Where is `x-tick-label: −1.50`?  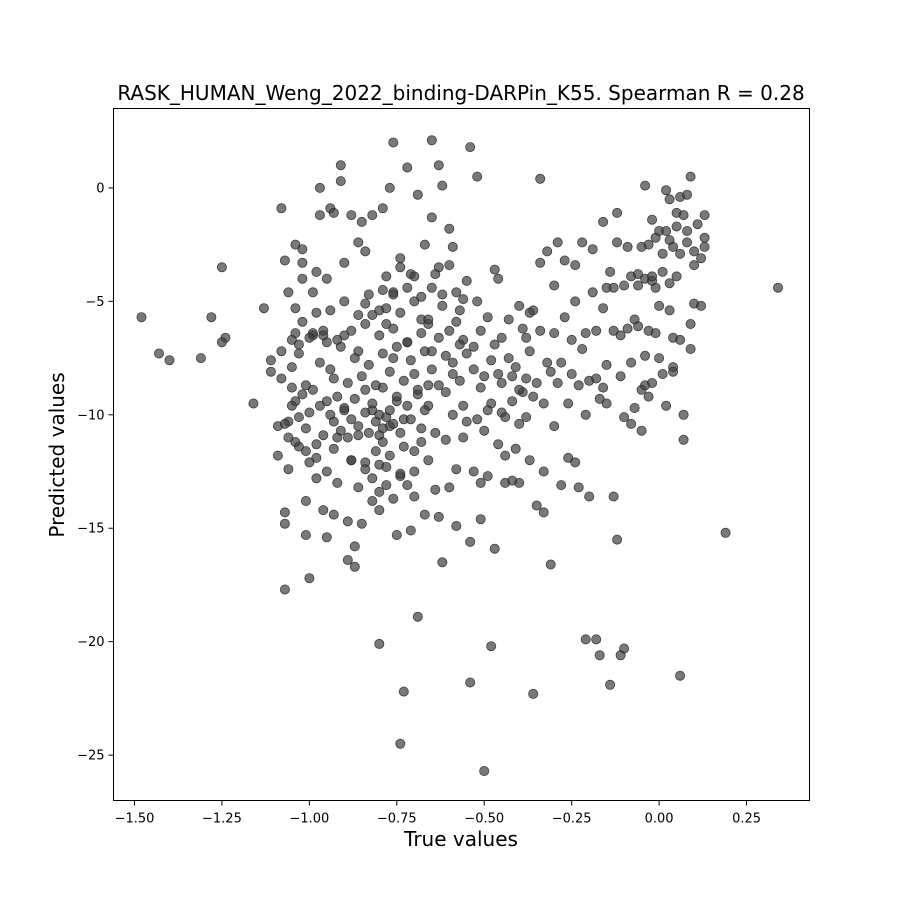
x-tick-label: −1.50 is located at coordinates (135, 819).